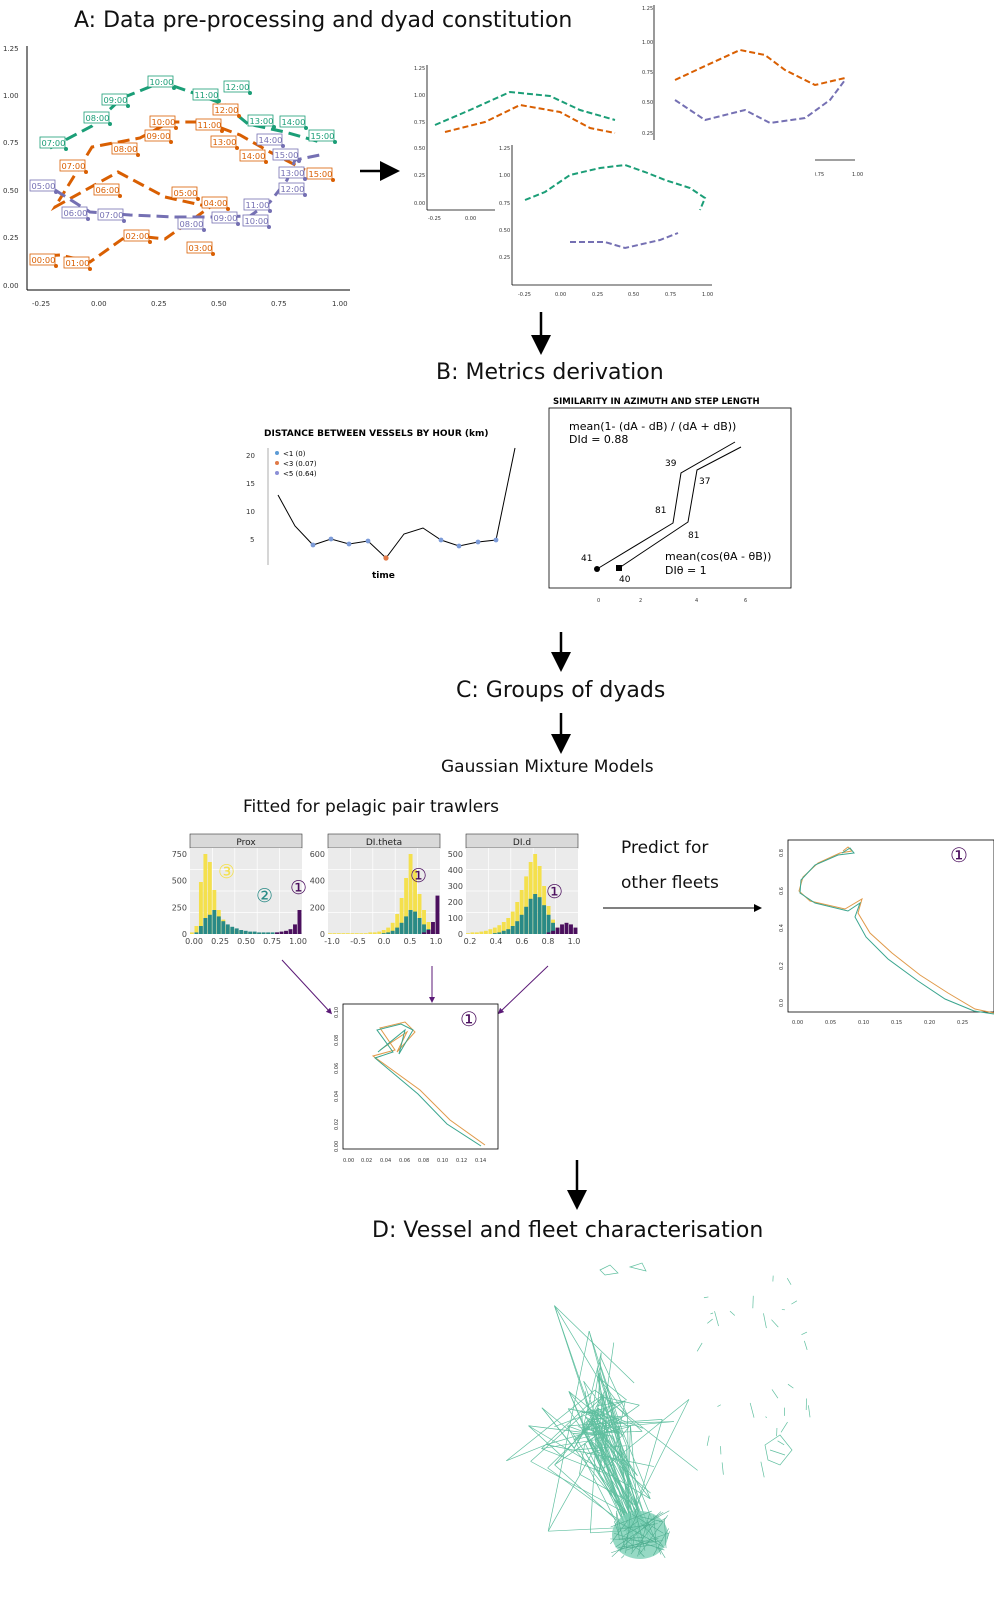  I want to click on x-tick: 1.0, so click(436, 941).